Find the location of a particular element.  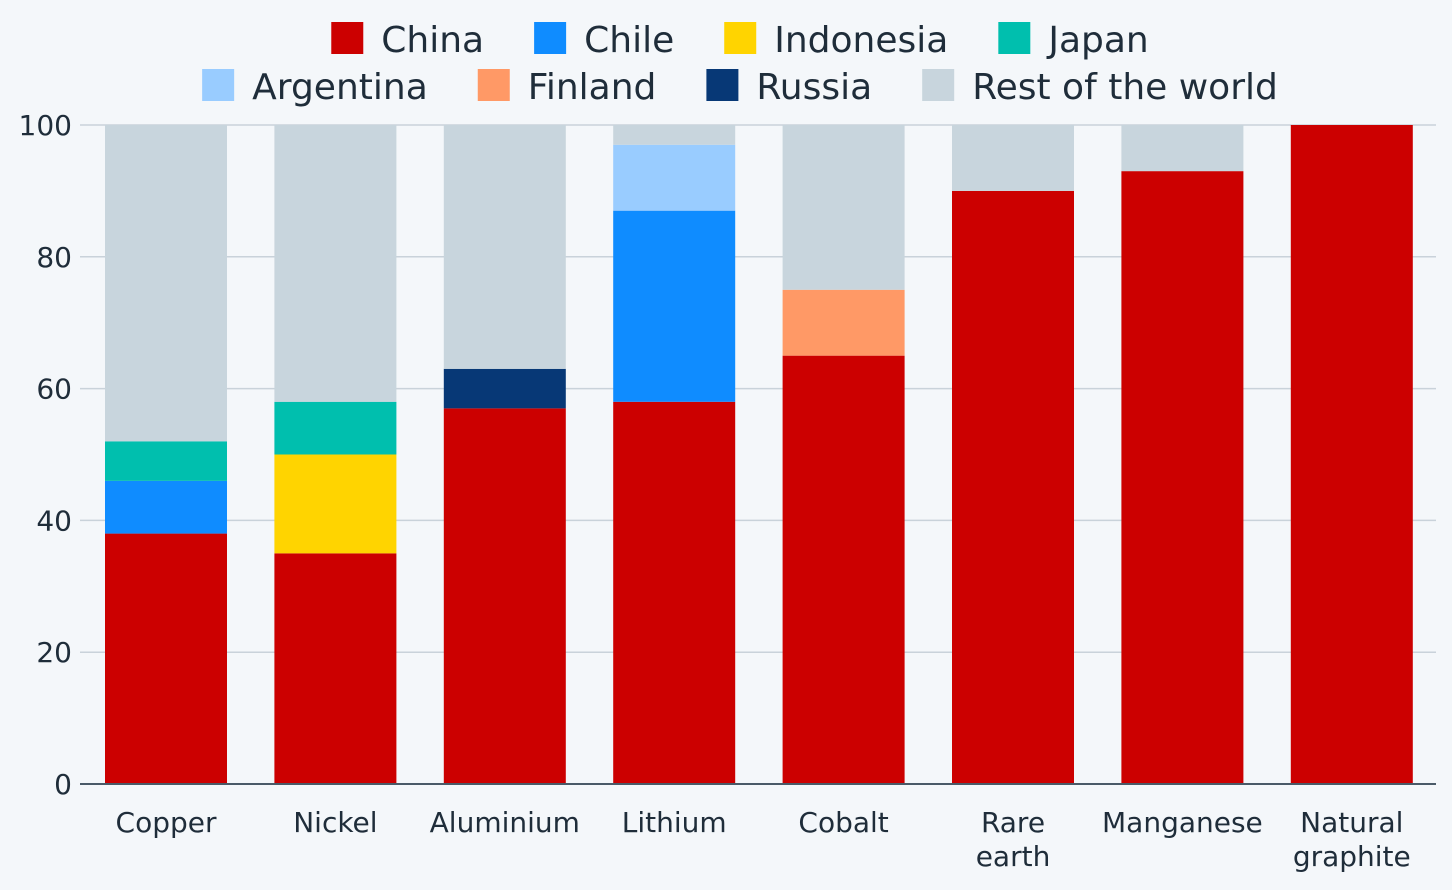

legend-label-japan: Japan is located at coordinates (1097, 40).